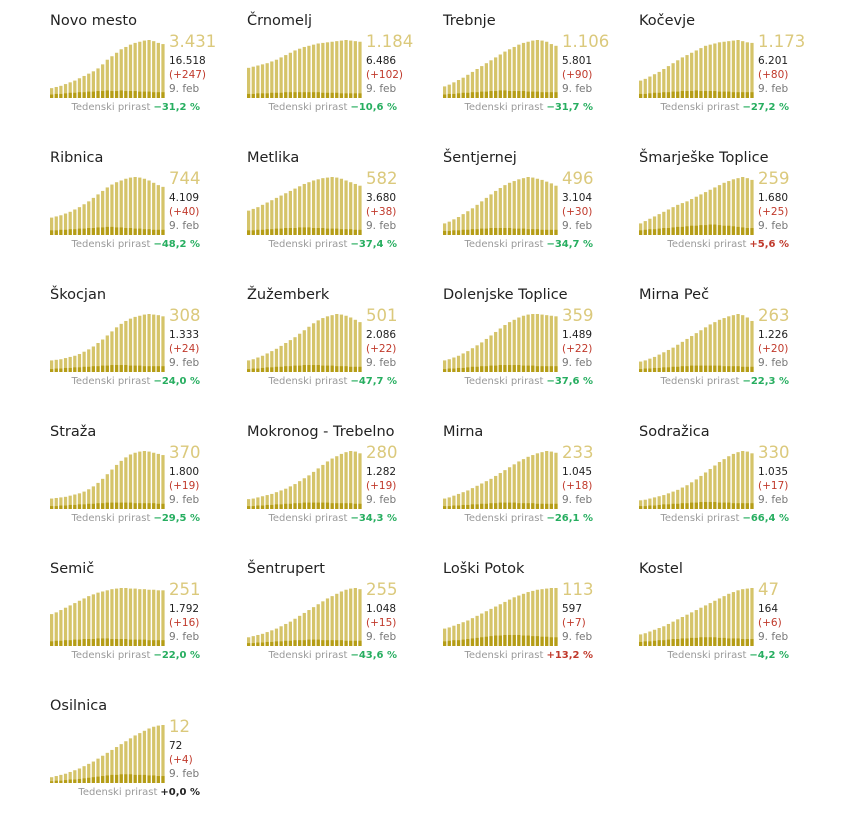 The image size is (861, 827). What do you see at coordinates (332, 519) in the screenshot?
I see `weekly-growth: Tedenski prirast −34,3 %` at bounding box center [332, 519].